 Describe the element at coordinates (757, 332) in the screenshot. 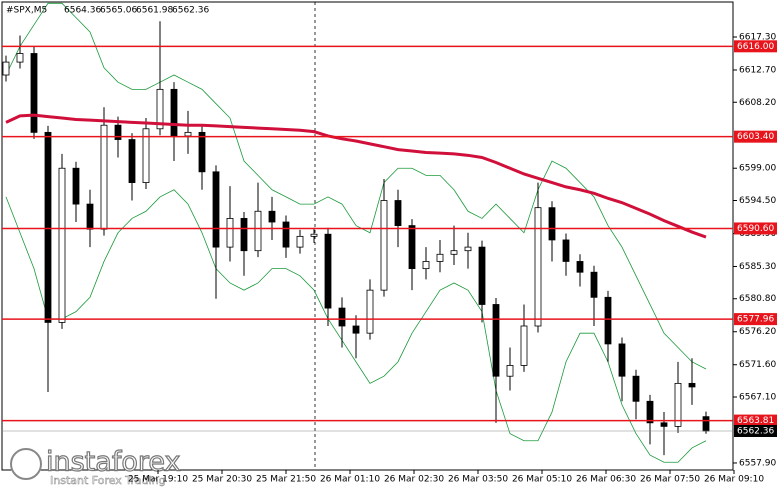

I see `y-tick-label: 6576.20` at that location.